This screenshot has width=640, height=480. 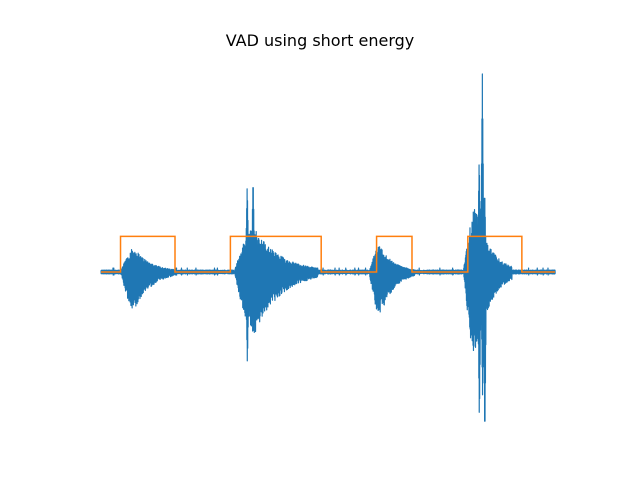 I want to click on chart-title: VAD using short energy, so click(x=320, y=40).